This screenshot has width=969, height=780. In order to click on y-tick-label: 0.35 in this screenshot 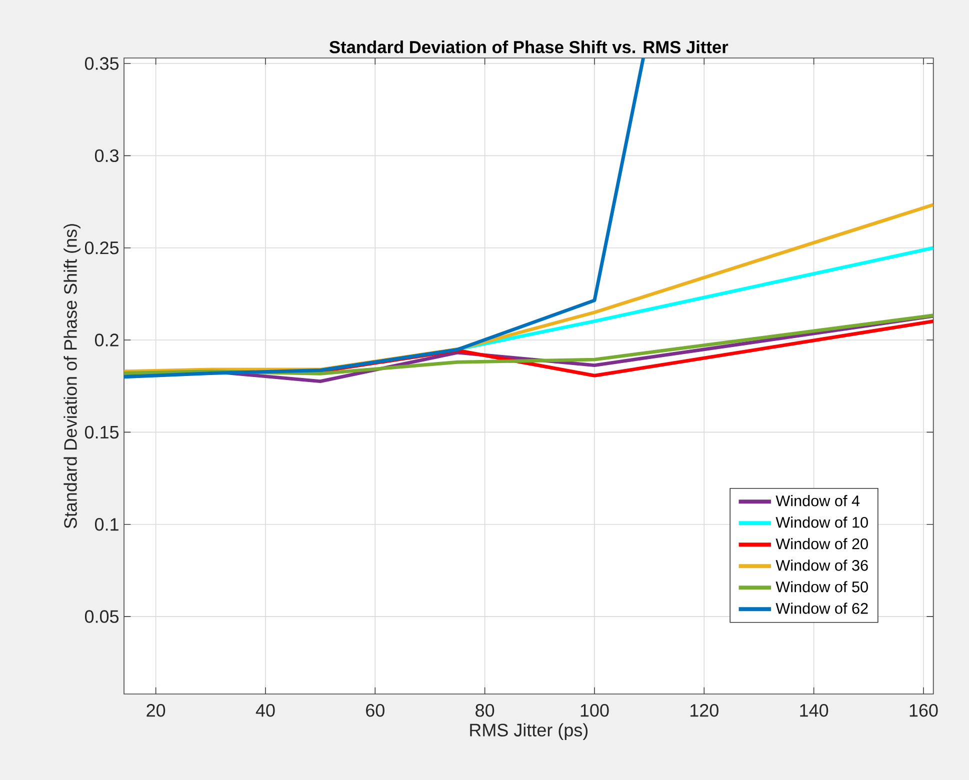, I will do `click(101, 63)`.